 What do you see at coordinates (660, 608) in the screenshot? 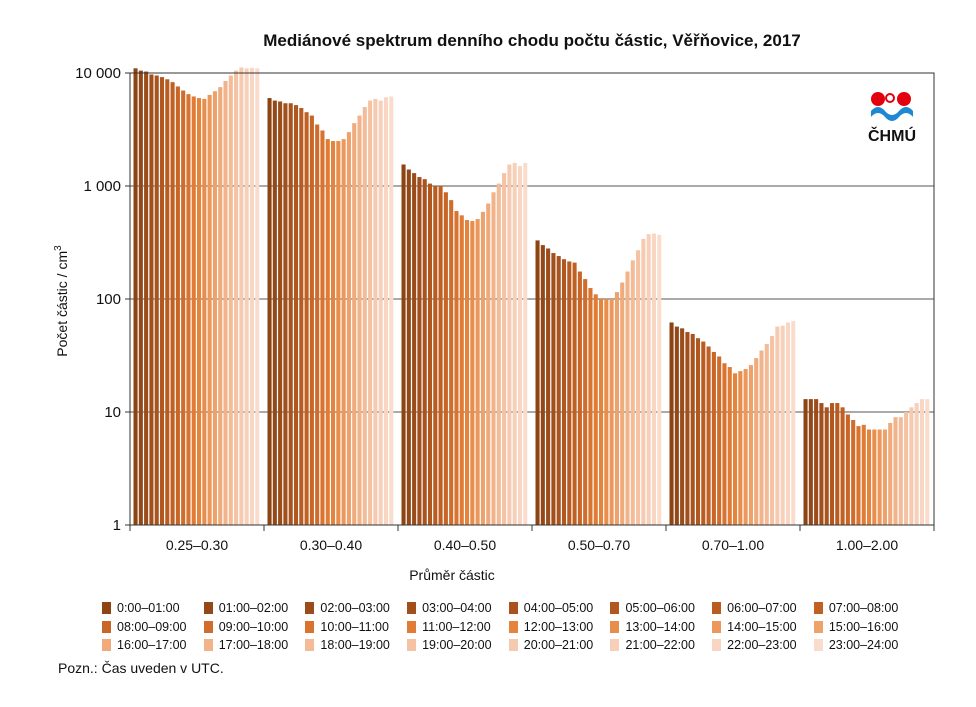
I see `legend-label: 05:00–06:00` at bounding box center [660, 608].